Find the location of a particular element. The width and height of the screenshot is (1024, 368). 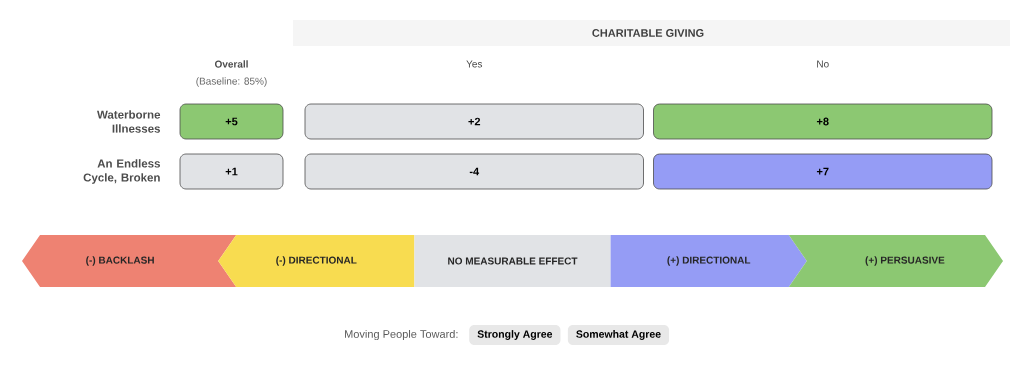

data-label: +7 is located at coordinates (822, 171).